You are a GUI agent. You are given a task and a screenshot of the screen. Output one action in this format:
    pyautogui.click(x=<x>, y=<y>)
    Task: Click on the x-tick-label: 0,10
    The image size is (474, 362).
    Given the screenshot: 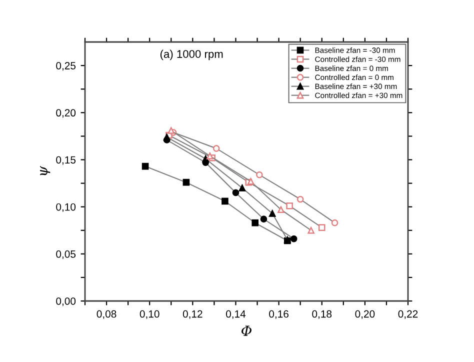 What is the action you would take?
    pyautogui.click(x=150, y=314)
    